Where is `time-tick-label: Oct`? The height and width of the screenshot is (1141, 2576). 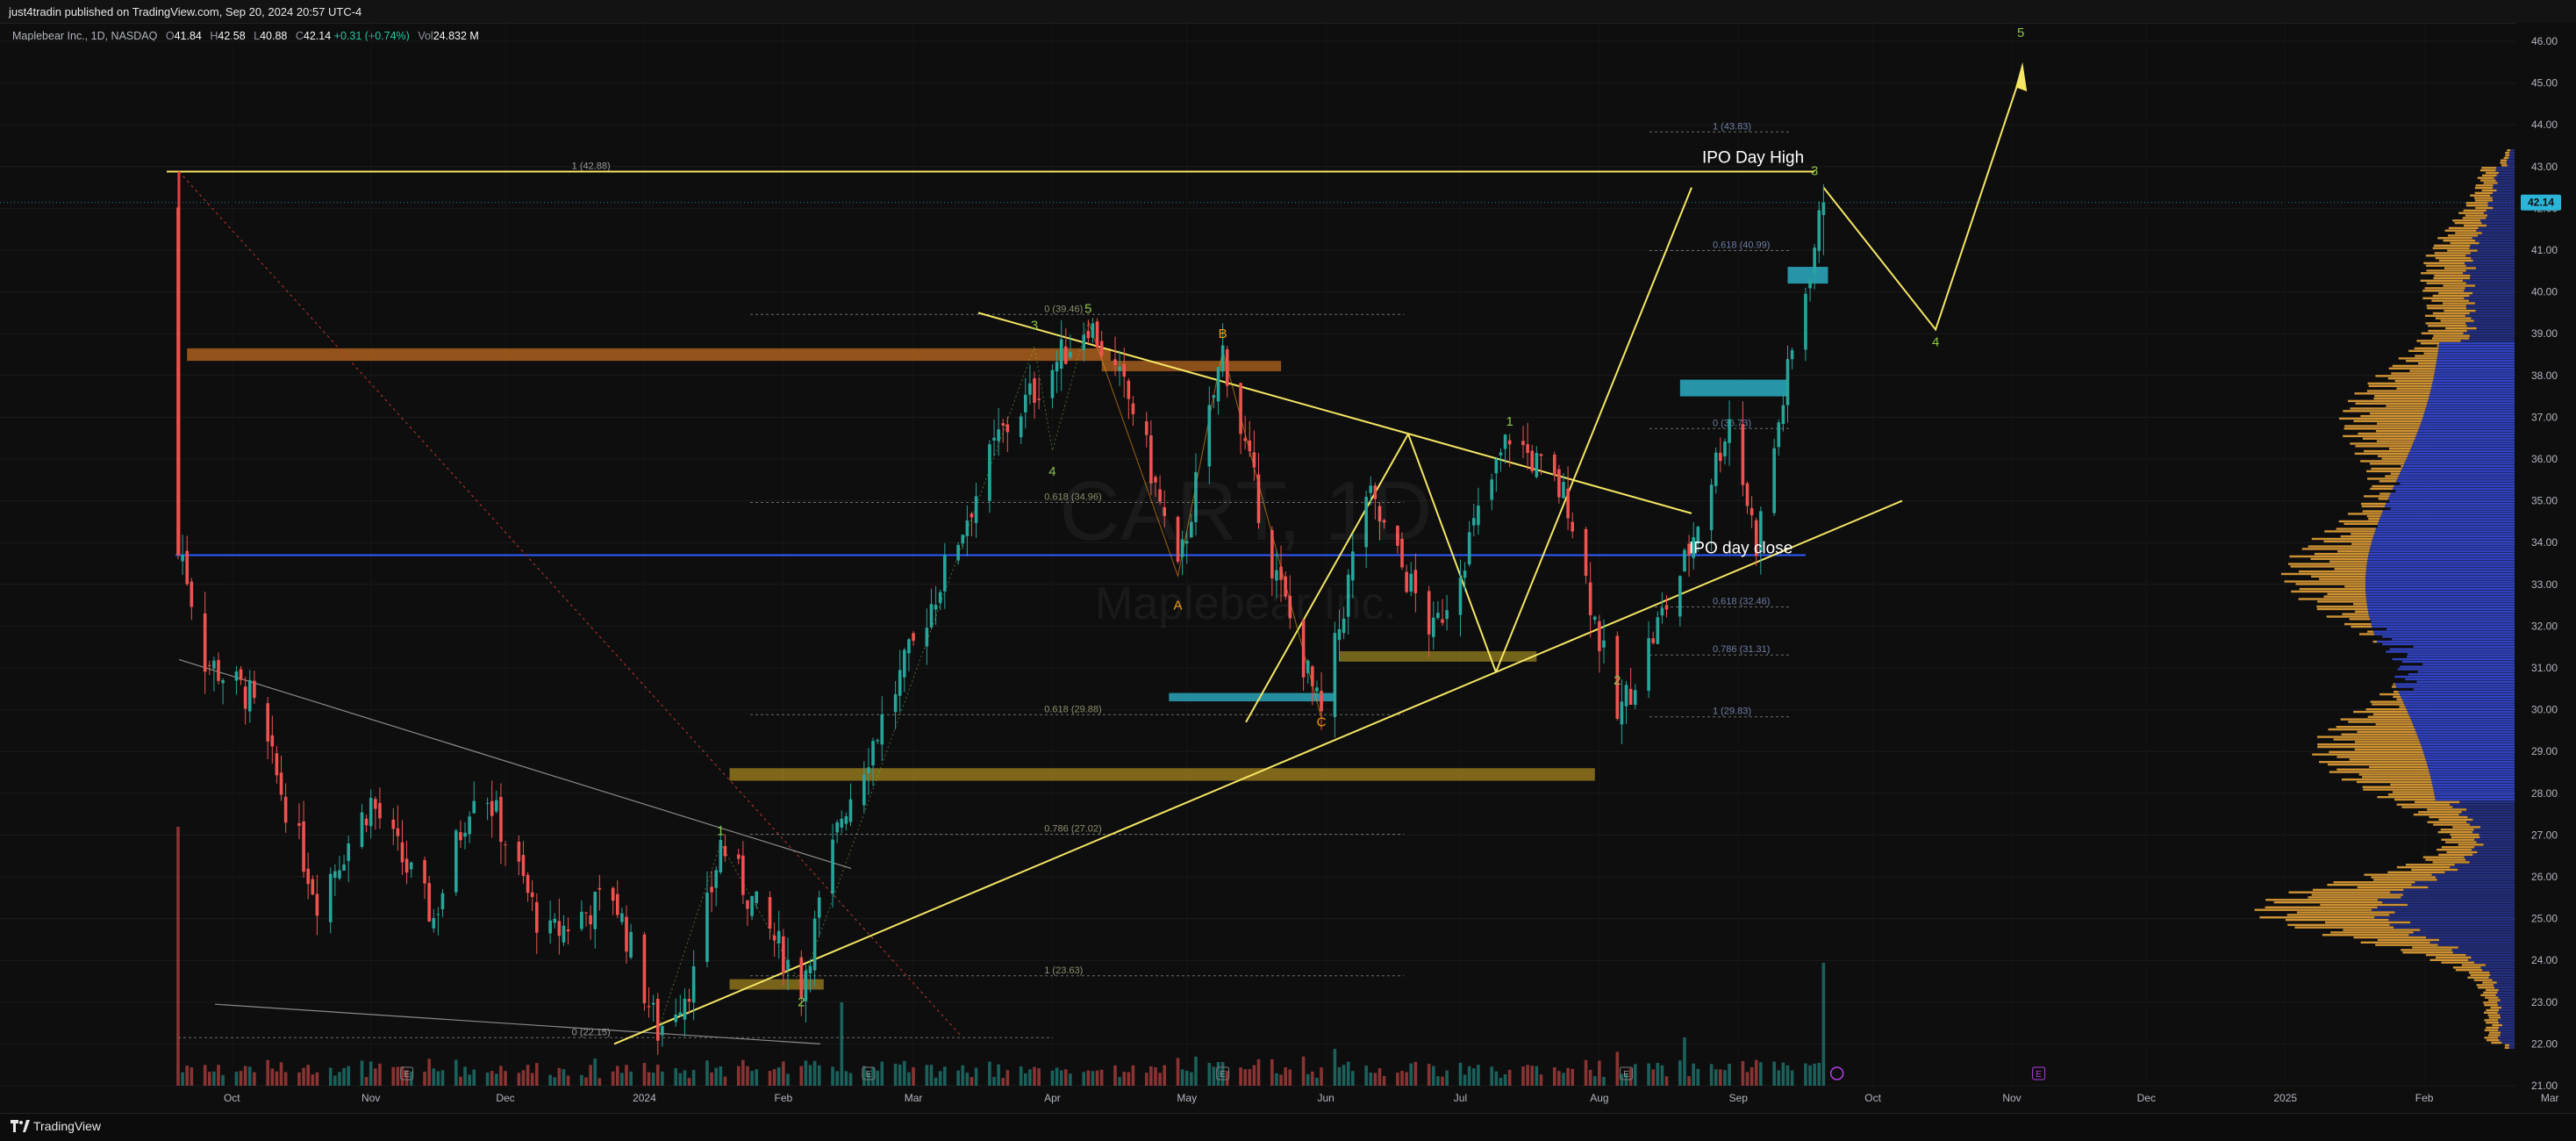
time-tick-label: Oct is located at coordinates (232, 1098).